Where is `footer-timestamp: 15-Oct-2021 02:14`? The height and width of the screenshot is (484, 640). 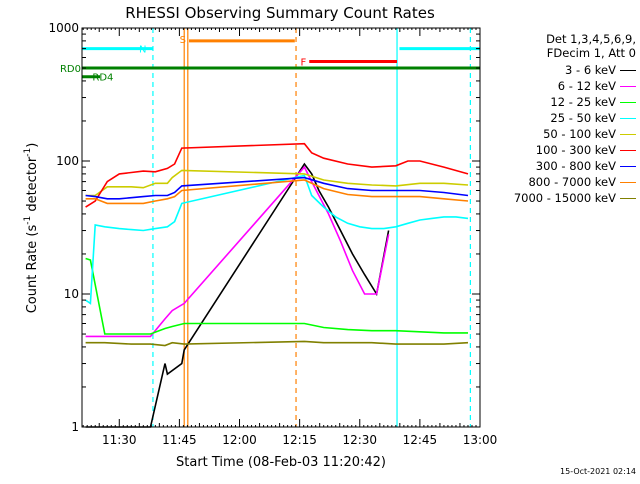 footer-timestamp: 15-Oct-2021 02:14 is located at coordinates (598, 471).